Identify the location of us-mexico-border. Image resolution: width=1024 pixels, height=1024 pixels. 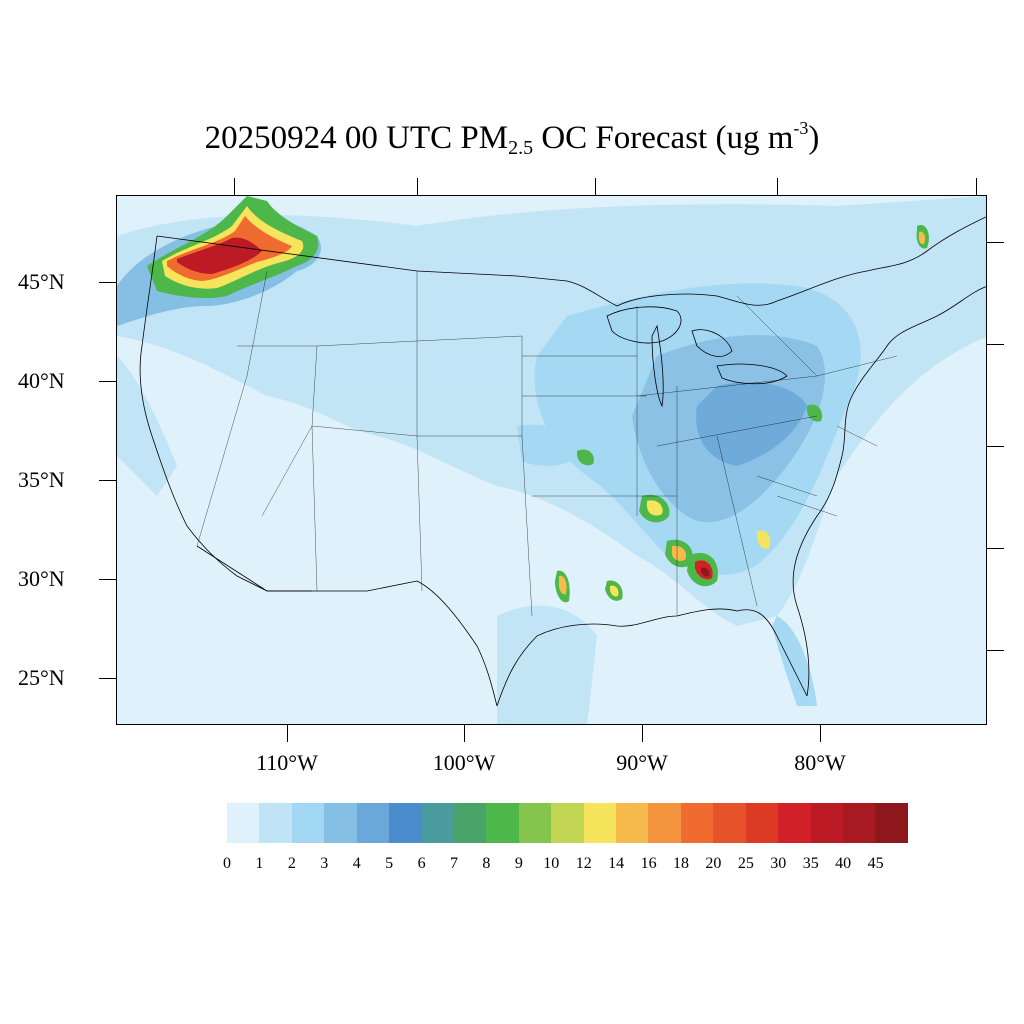
(347, 626).